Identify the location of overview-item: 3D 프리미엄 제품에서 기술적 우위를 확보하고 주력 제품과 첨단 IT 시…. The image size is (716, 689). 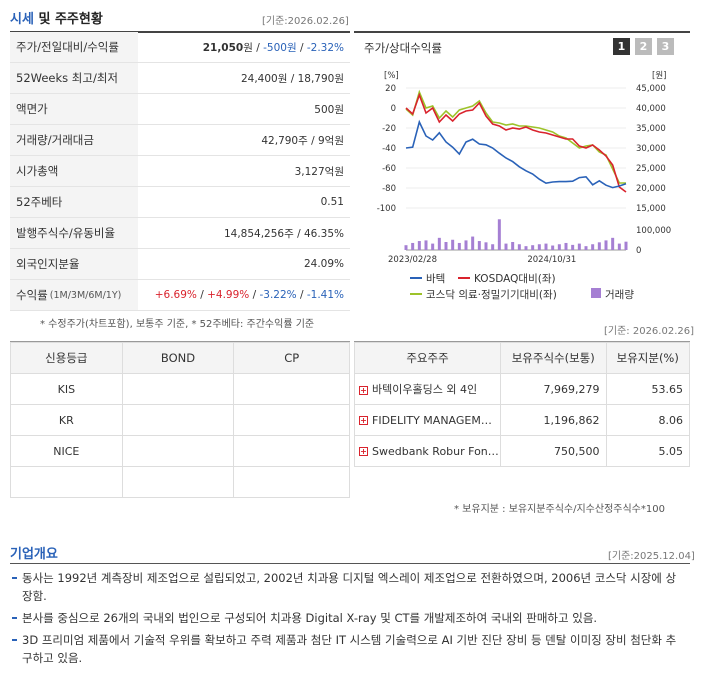
(348, 649).